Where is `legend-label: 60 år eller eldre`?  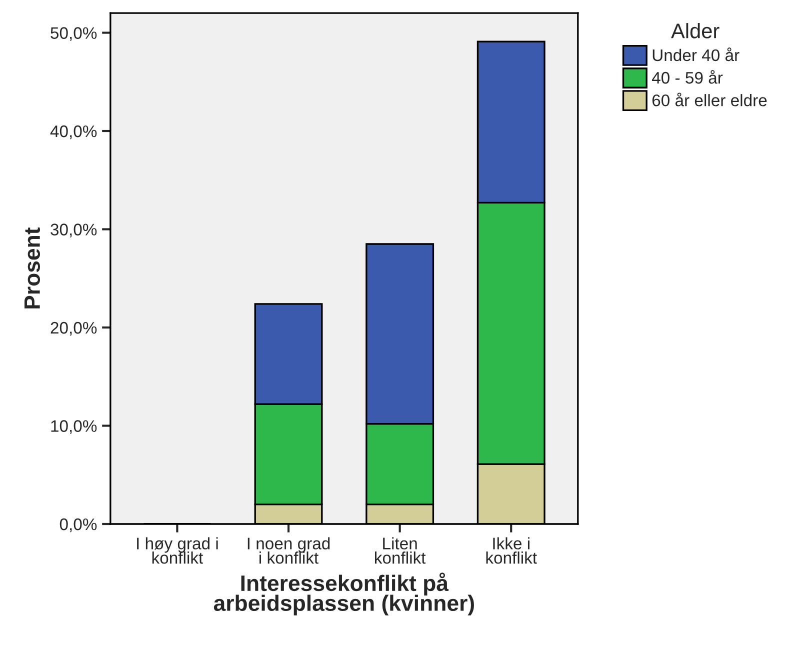
legend-label: 60 år eller eldre is located at coordinates (709, 99).